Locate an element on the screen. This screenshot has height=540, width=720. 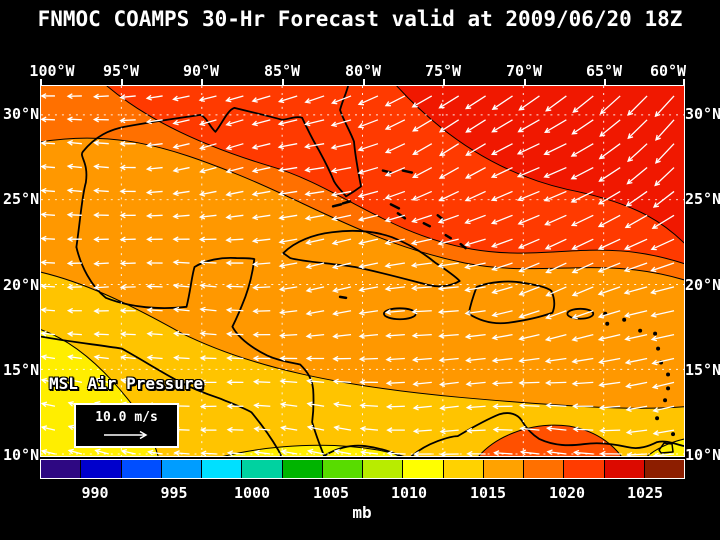
lon-label: 85°W is located at coordinates (282, 71).